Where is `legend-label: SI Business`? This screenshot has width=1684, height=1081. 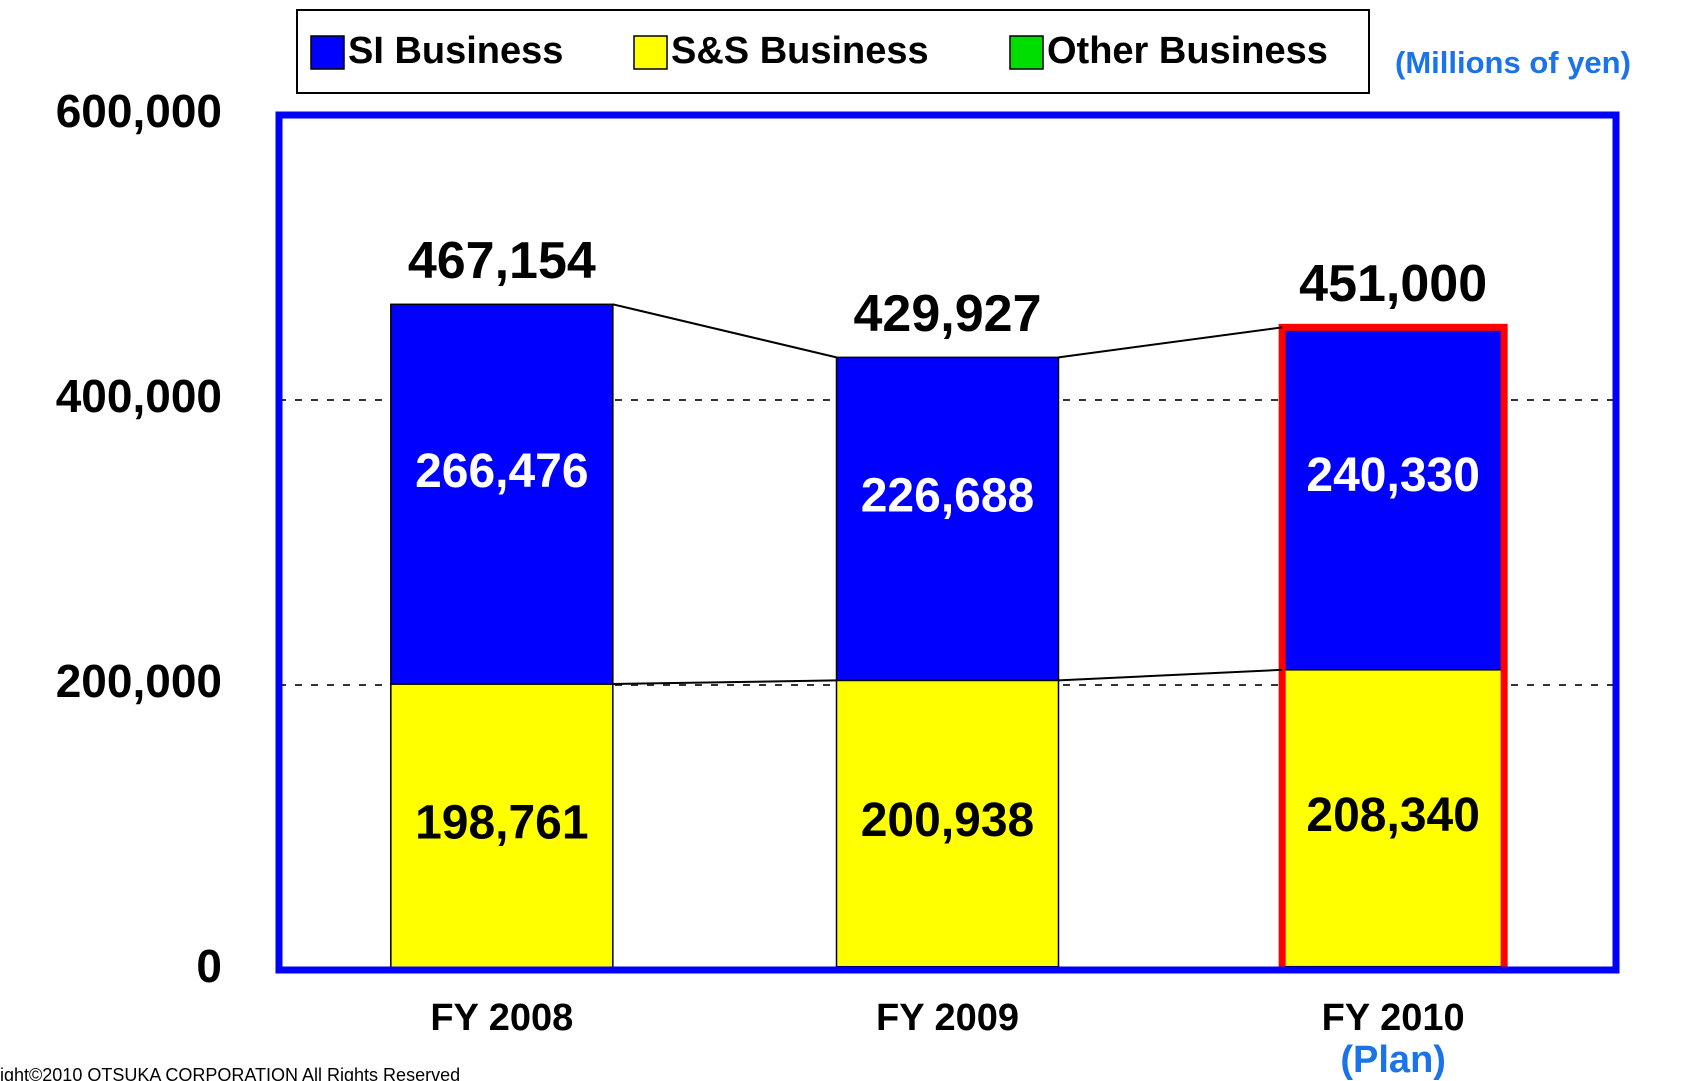
legend-label: SI Business is located at coordinates (455, 51).